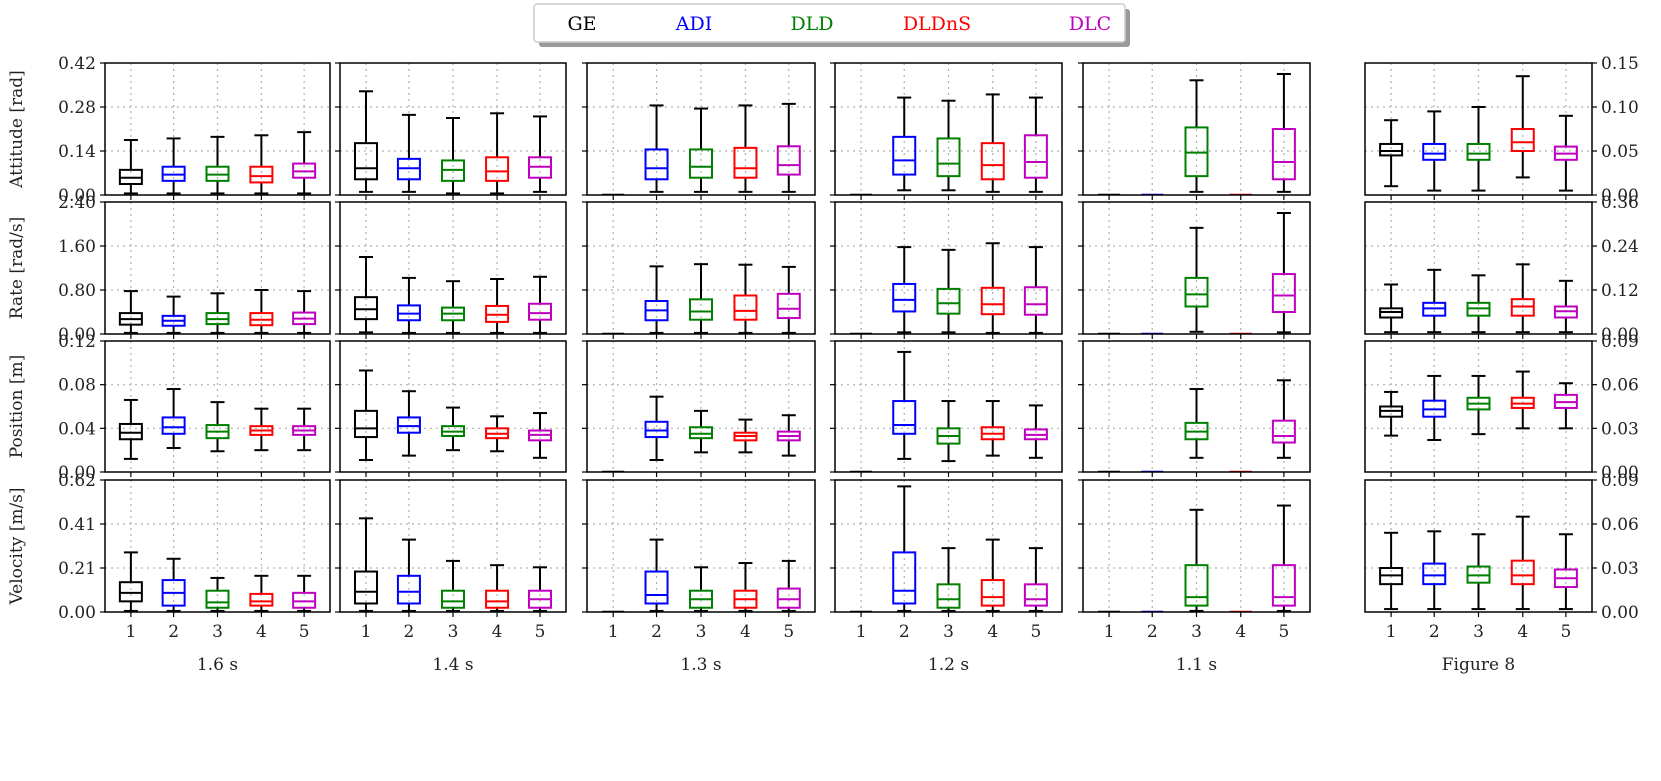 The height and width of the screenshot is (781, 1661). Describe the element at coordinates (1620, 108) in the screenshot. I see `y-tick-label-right: 0.10` at that location.